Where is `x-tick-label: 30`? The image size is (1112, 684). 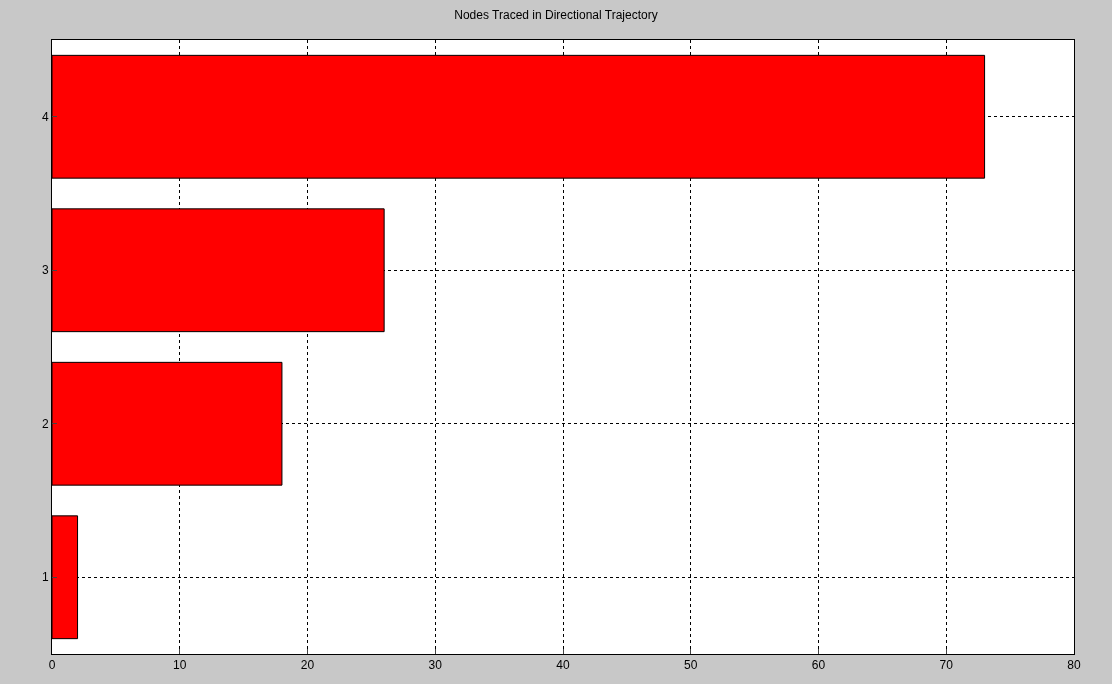 x-tick-label: 30 is located at coordinates (435, 665).